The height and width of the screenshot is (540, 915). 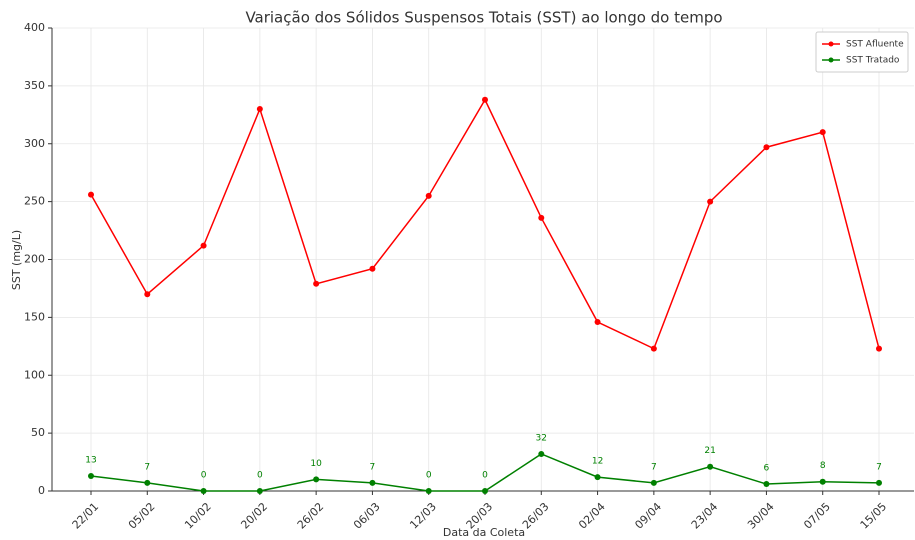 What do you see at coordinates (875, 45) in the screenshot?
I see `legend-label: SST Afluente` at bounding box center [875, 45].